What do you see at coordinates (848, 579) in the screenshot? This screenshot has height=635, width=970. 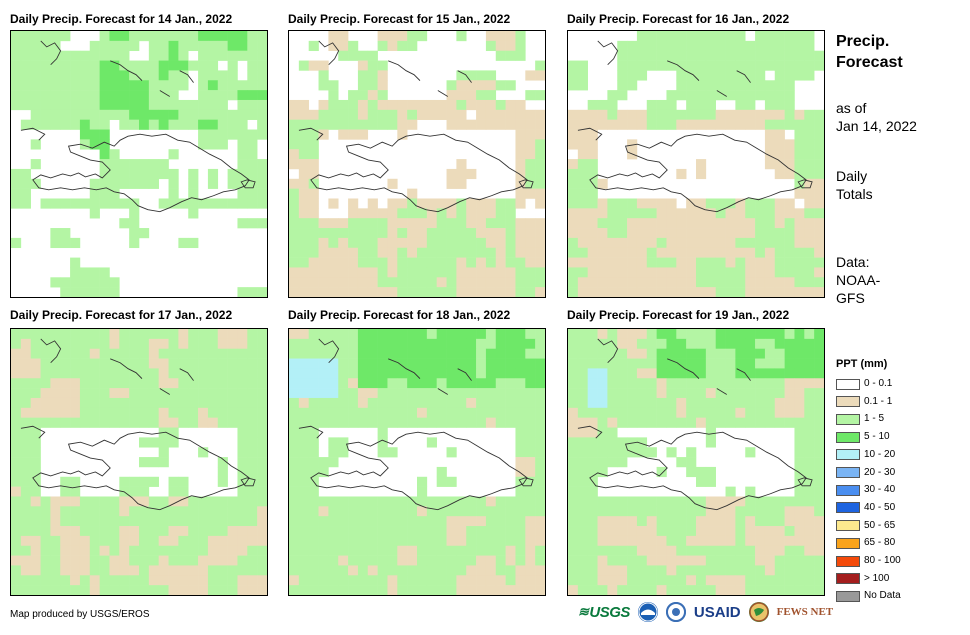 I see `legend-swatch` at bounding box center [848, 579].